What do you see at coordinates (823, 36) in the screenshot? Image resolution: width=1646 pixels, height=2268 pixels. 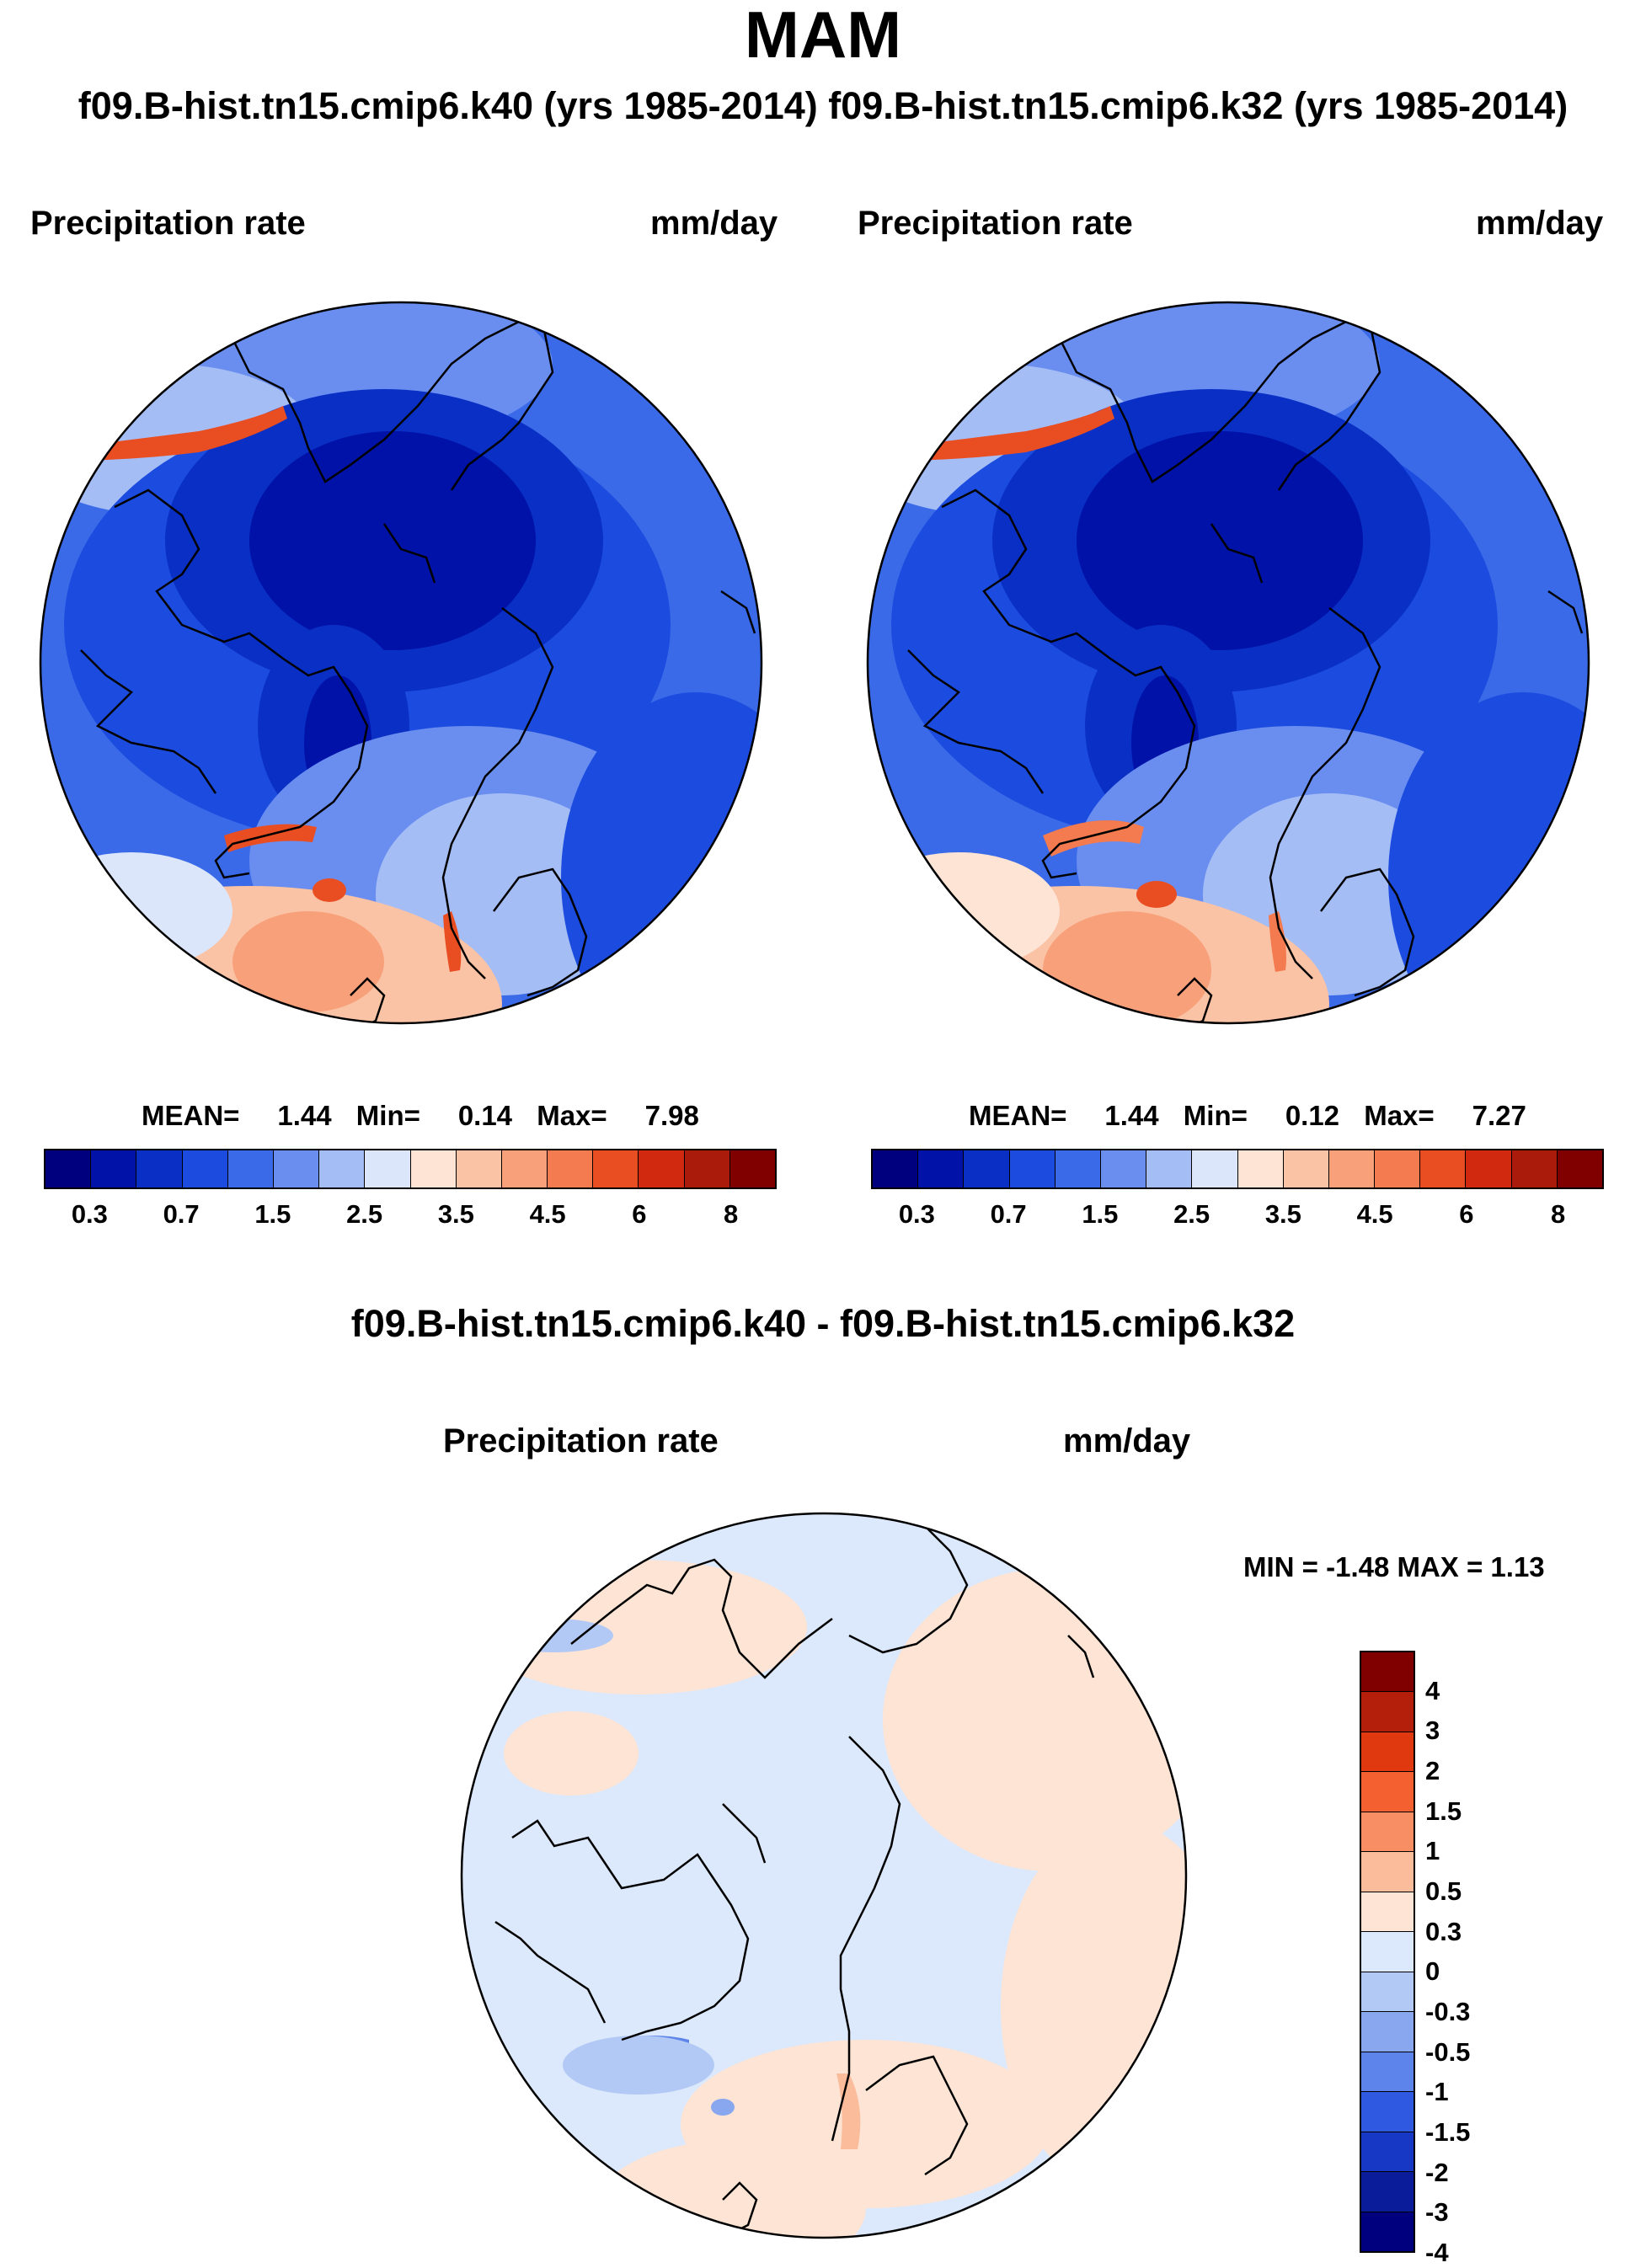 I see `figure-title: MAM` at bounding box center [823, 36].